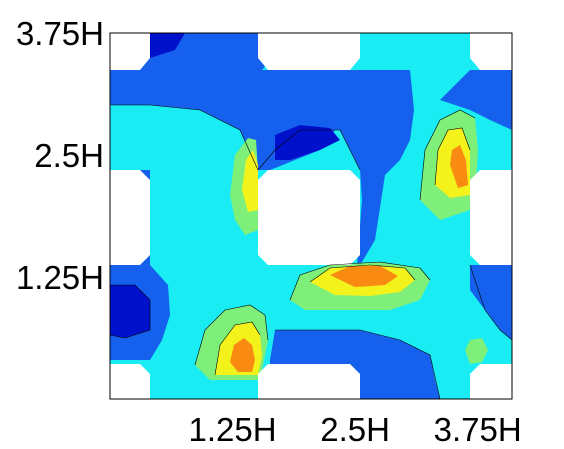 The width and height of the screenshot is (564, 449). What do you see at coordinates (130, 311) in the screenshot?
I see `contour-darkest-blue-left` at bounding box center [130, 311].